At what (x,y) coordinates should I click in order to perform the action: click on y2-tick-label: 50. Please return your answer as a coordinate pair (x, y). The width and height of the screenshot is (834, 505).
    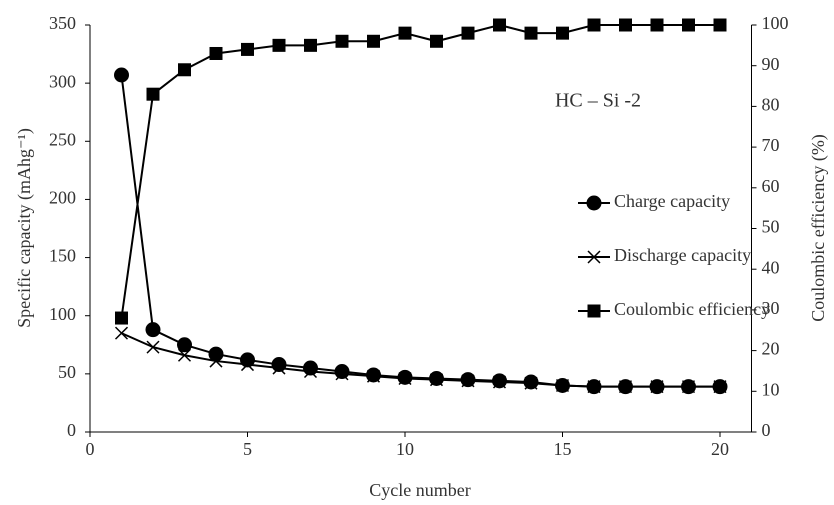
    Looking at the image, I should click on (771, 227).